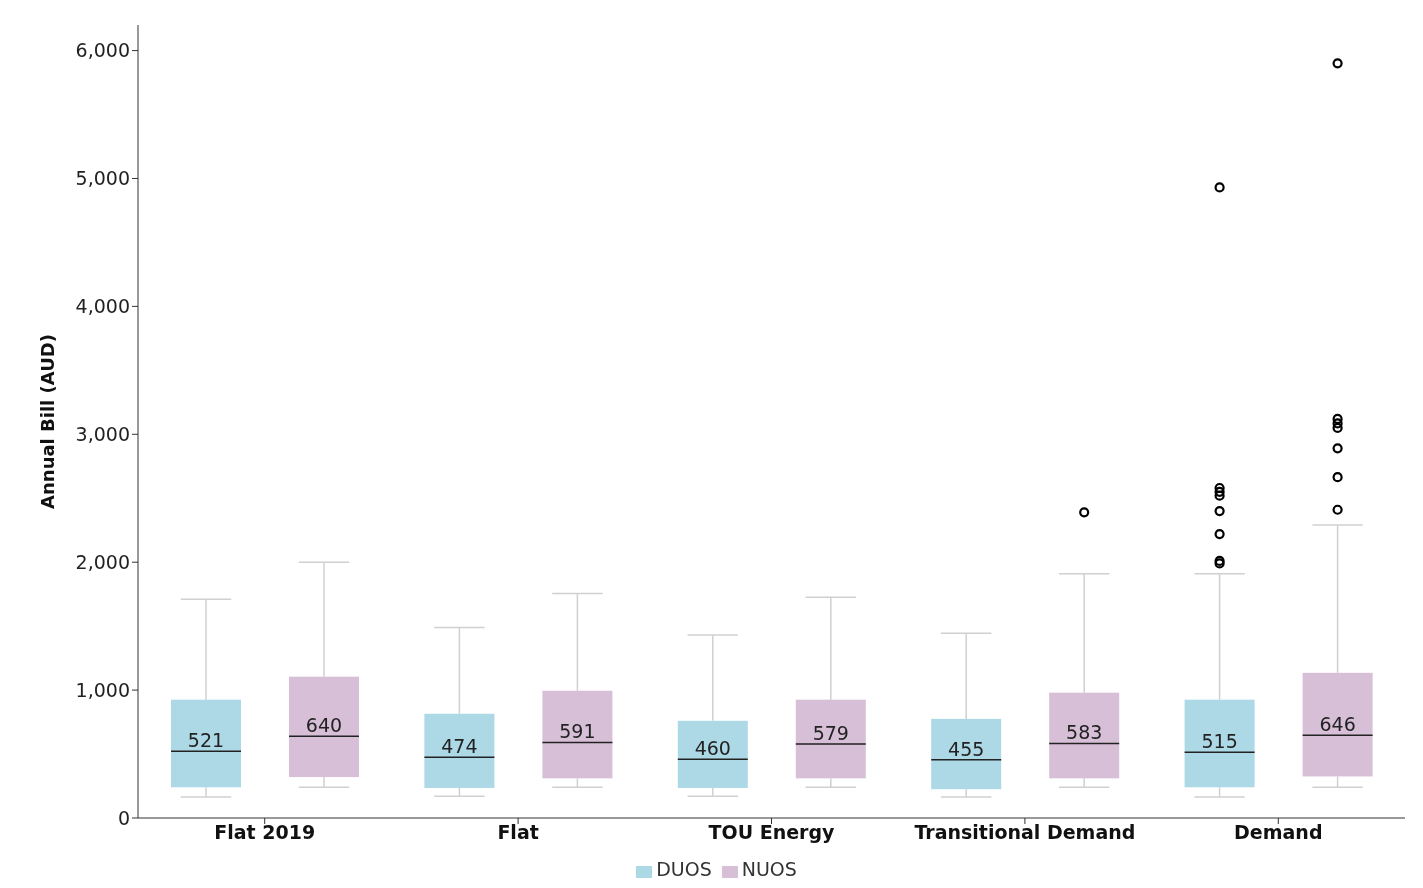  What do you see at coordinates (102, 561) in the screenshot?
I see `y-tick-label: 2,000` at bounding box center [102, 561].